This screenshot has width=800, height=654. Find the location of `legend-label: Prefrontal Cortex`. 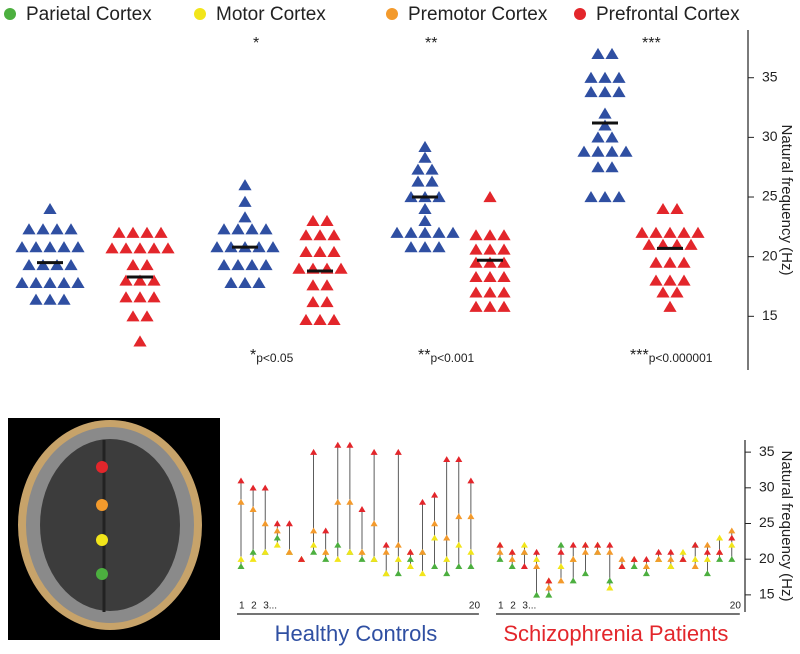

legend-label: Prefrontal Cortex is located at coordinates (668, 14).